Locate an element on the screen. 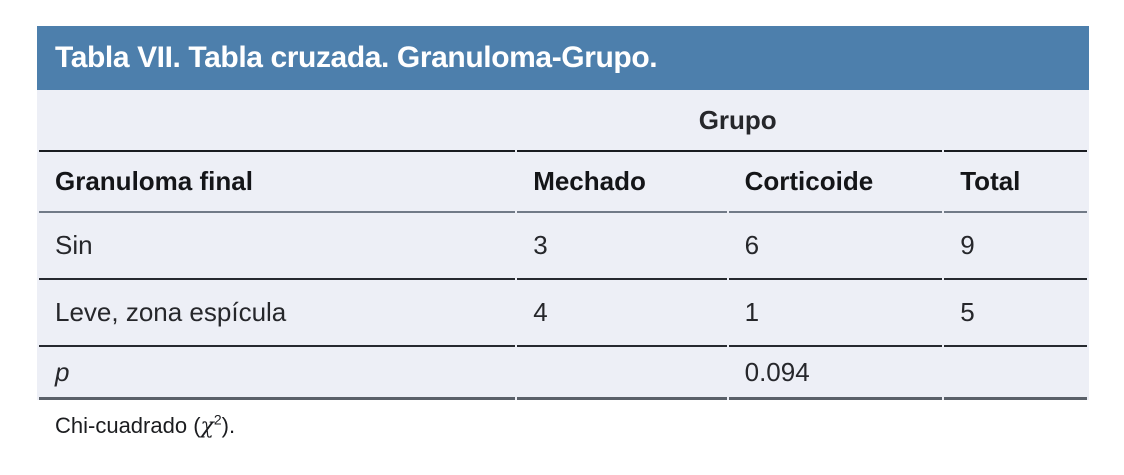  column-header-total: Total is located at coordinates (1015, 182).